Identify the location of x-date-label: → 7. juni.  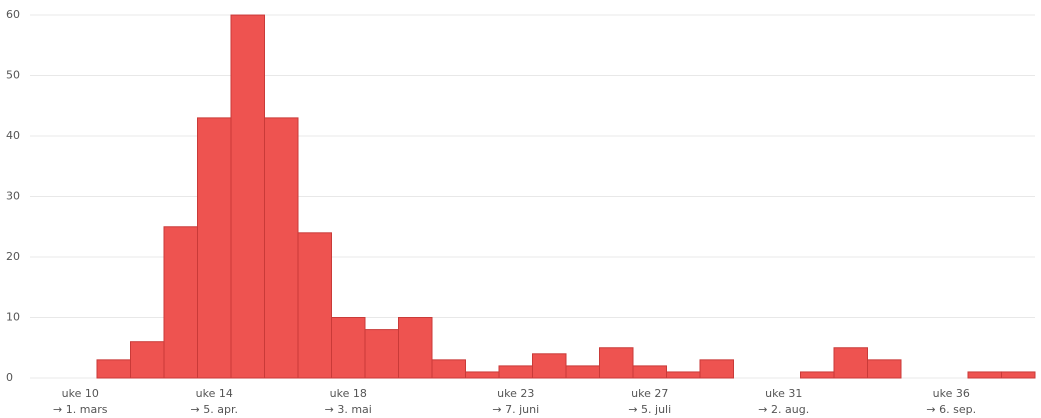
(515, 409).